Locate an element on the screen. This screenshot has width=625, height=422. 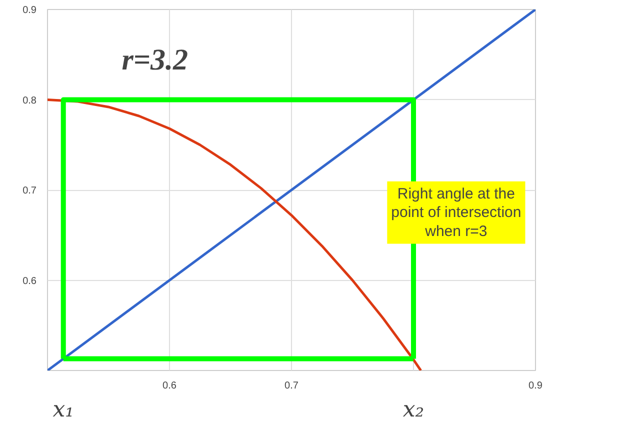
x-tick-label: 0.6 is located at coordinates (169, 386).